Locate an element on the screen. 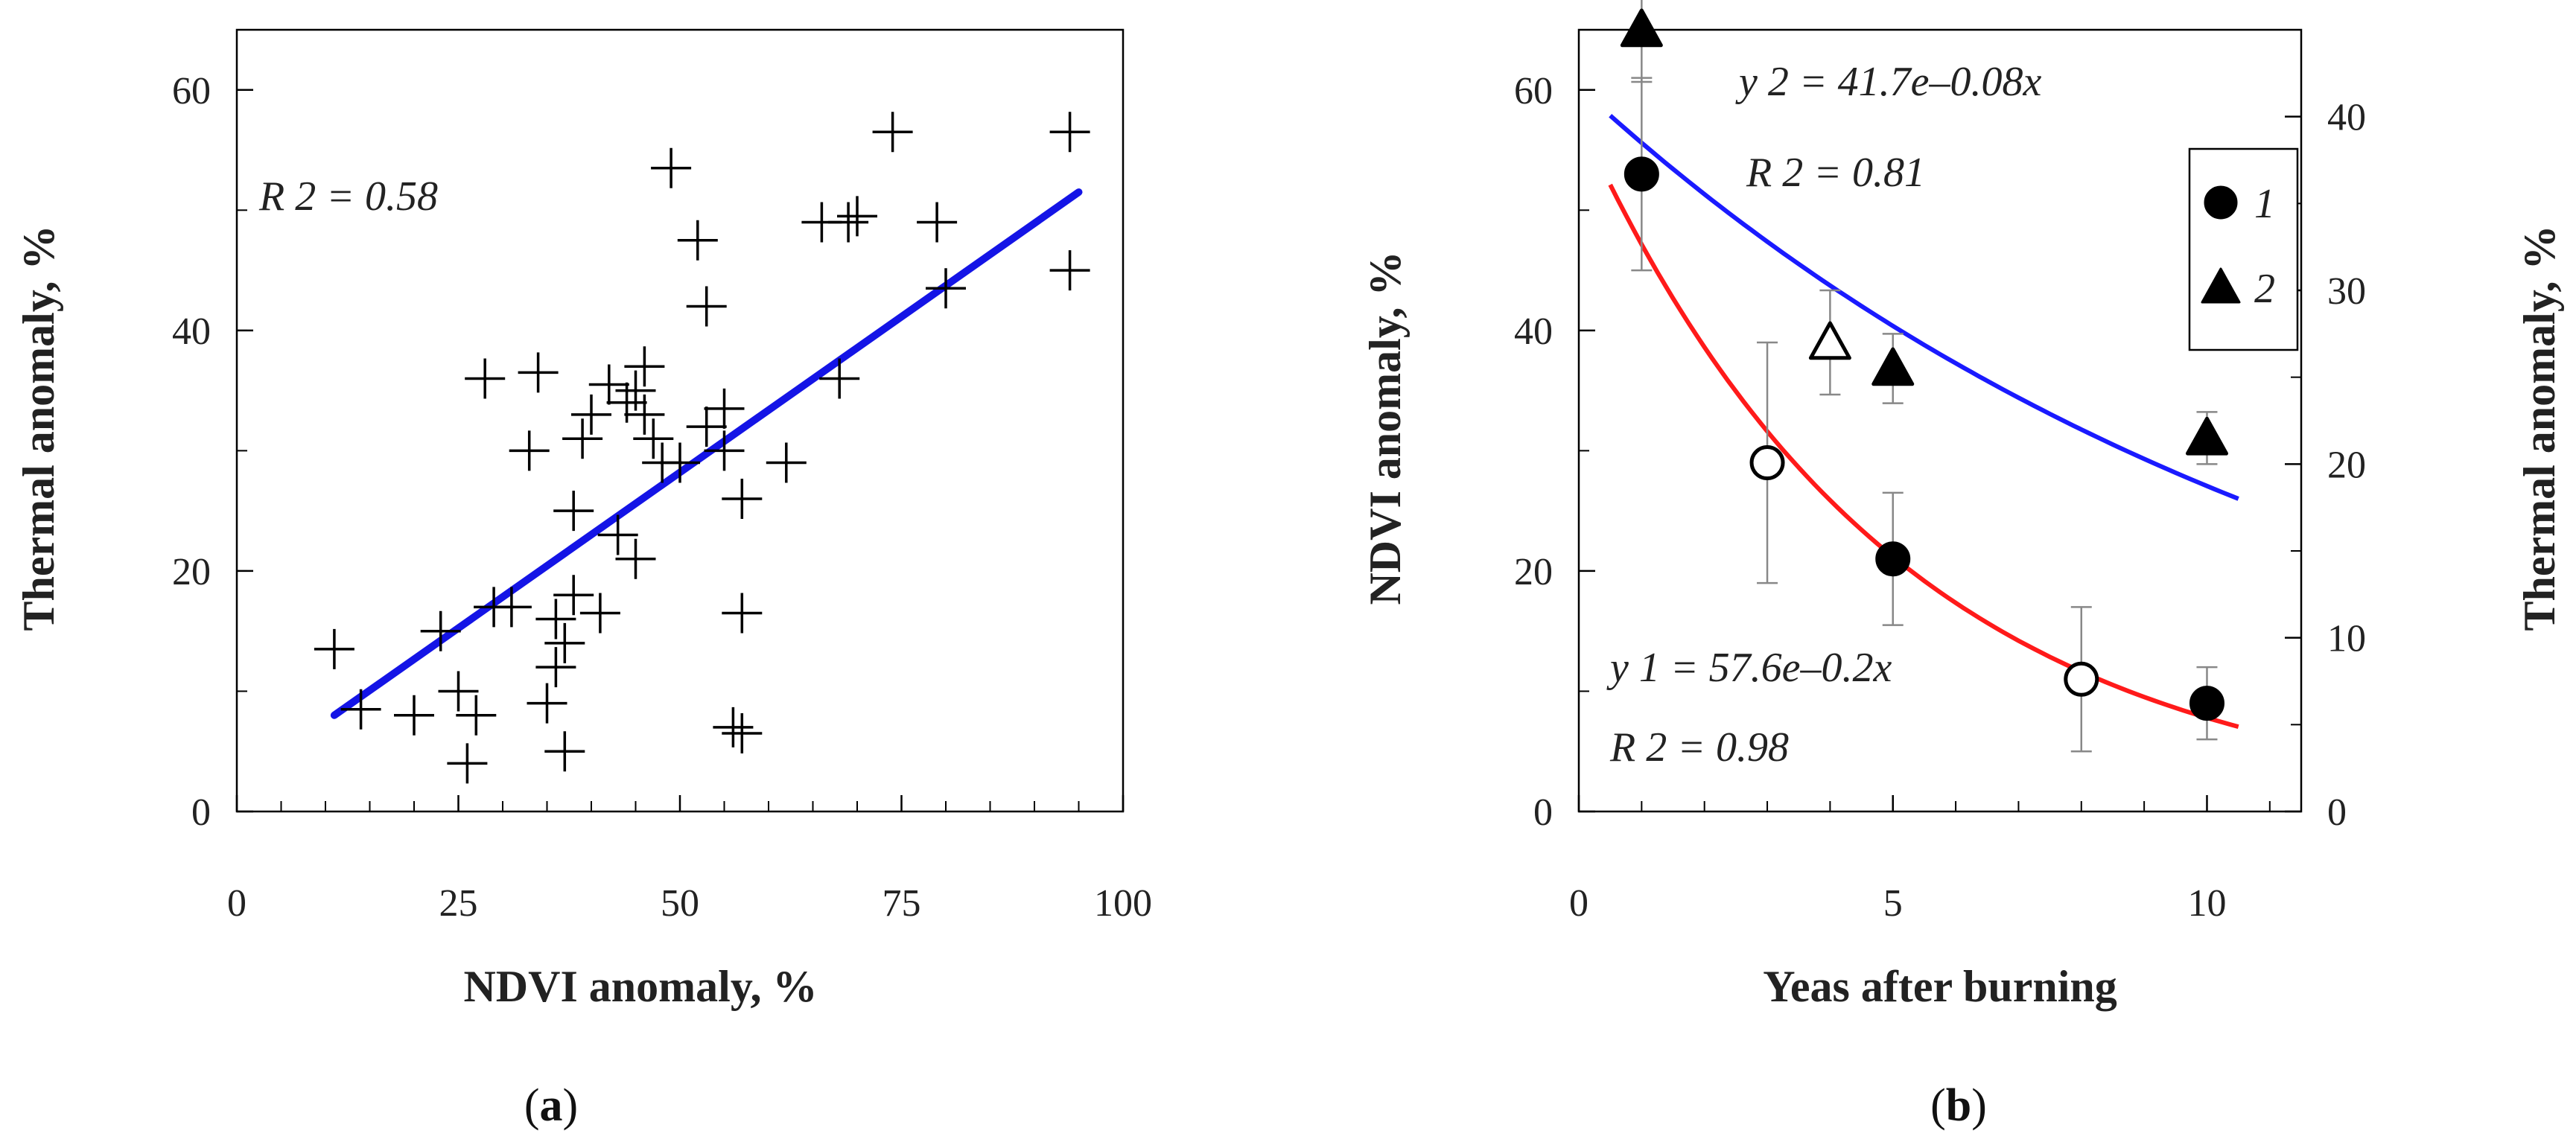 Image resolution: width=2576 pixels, height=1148 pixels. panel-b-x-tick-label: 5 is located at coordinates (1893, 903).